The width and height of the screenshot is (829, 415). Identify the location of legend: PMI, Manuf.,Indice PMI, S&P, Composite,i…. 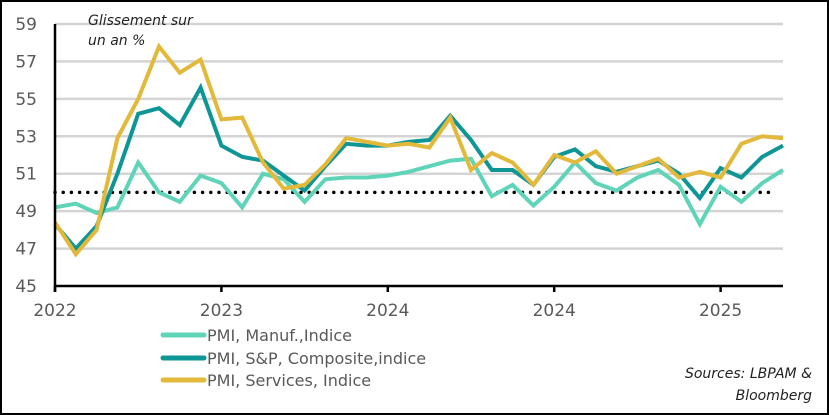
(293, 358).